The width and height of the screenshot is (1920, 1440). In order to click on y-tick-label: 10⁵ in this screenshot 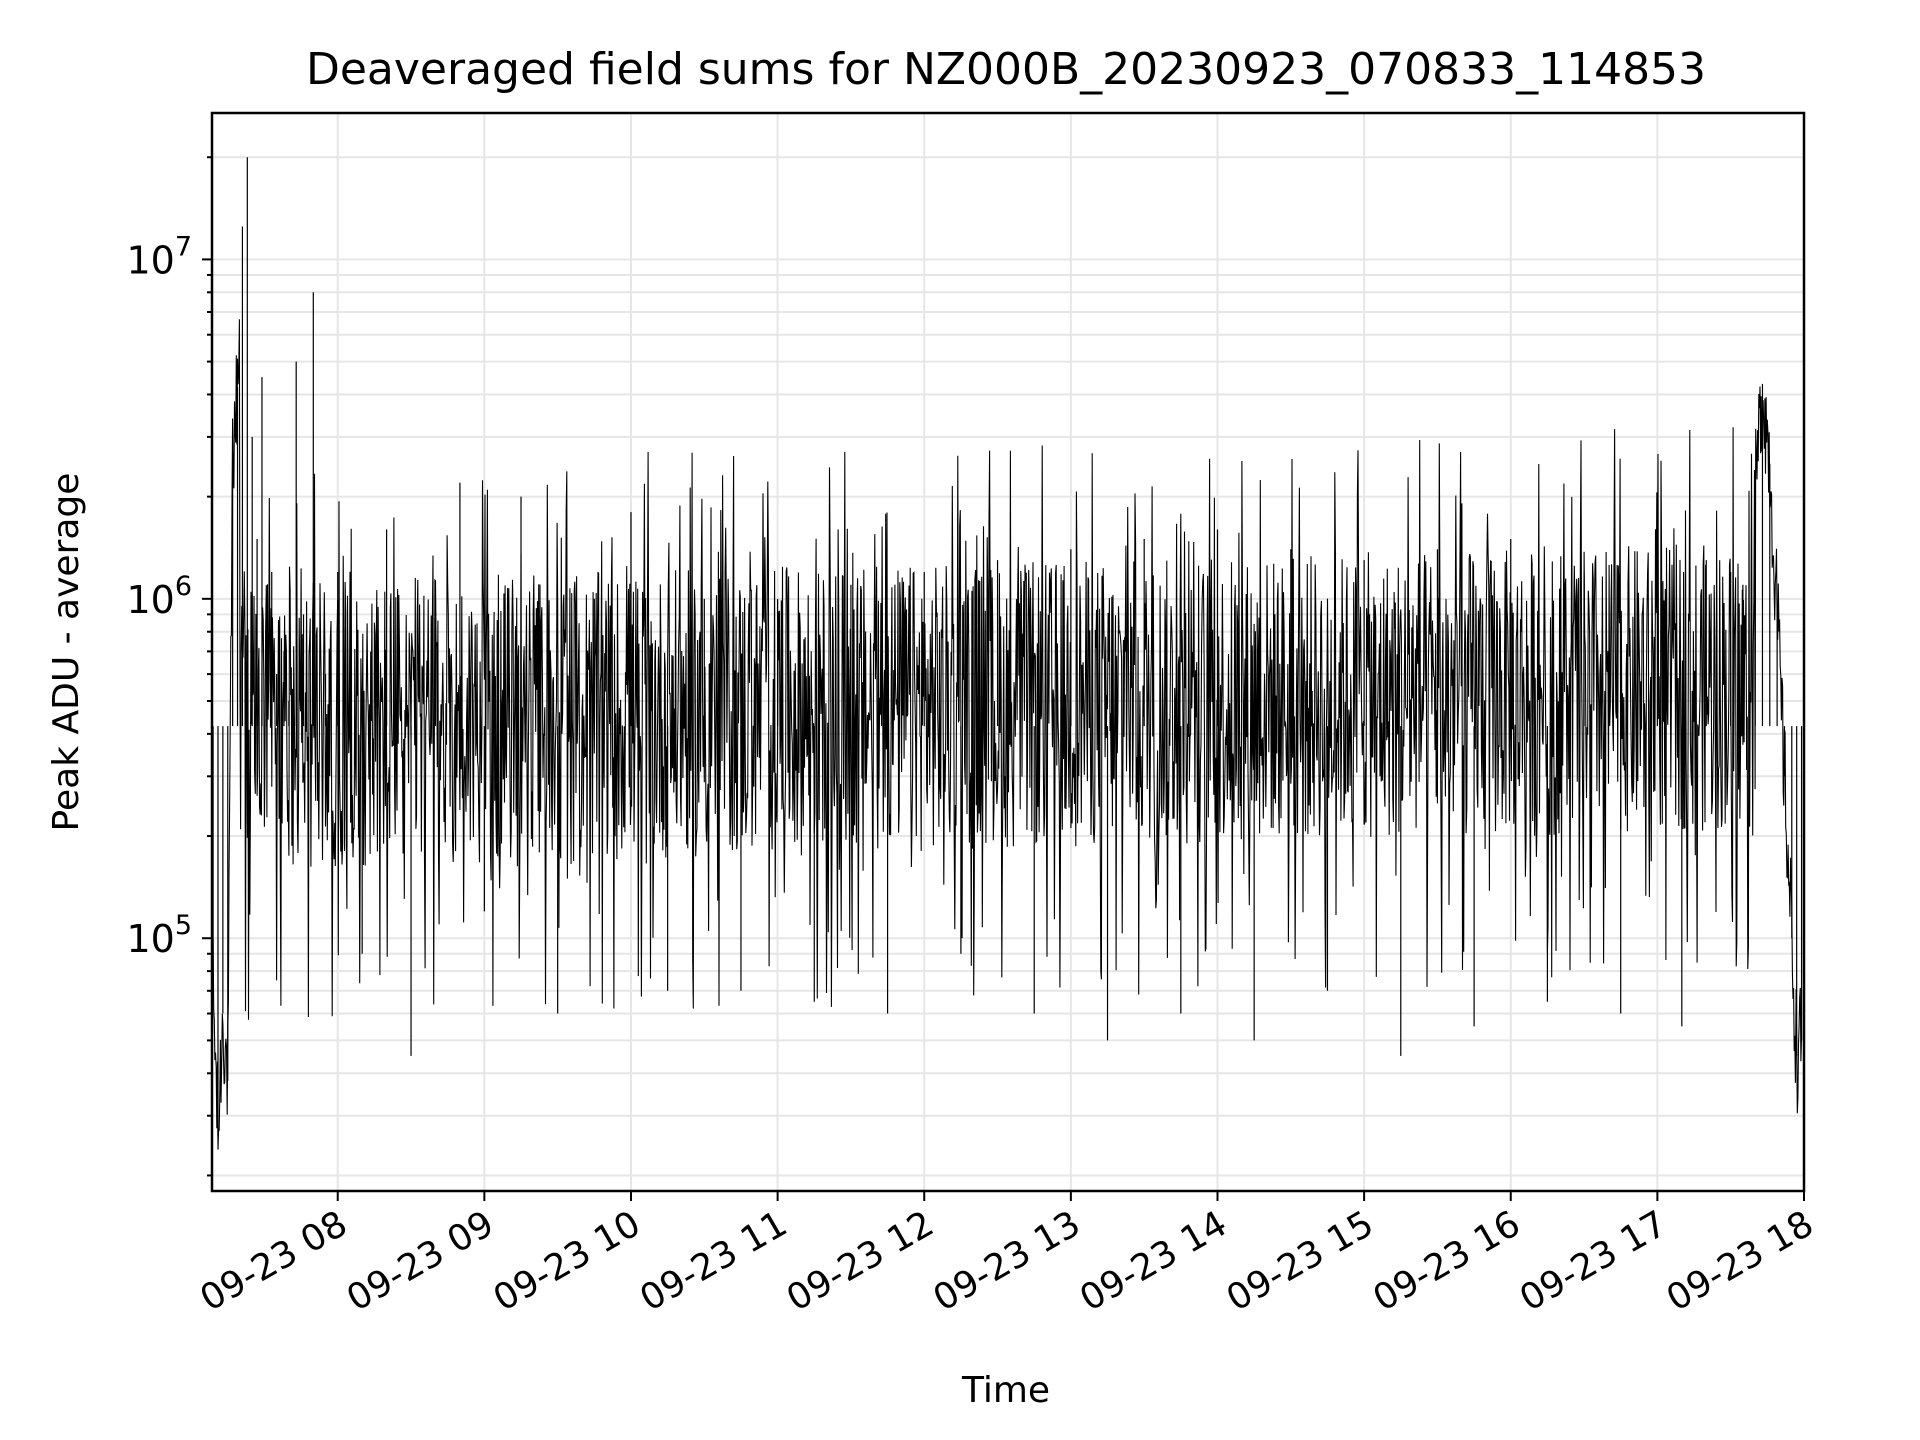, I will do `click(159, 935)`.